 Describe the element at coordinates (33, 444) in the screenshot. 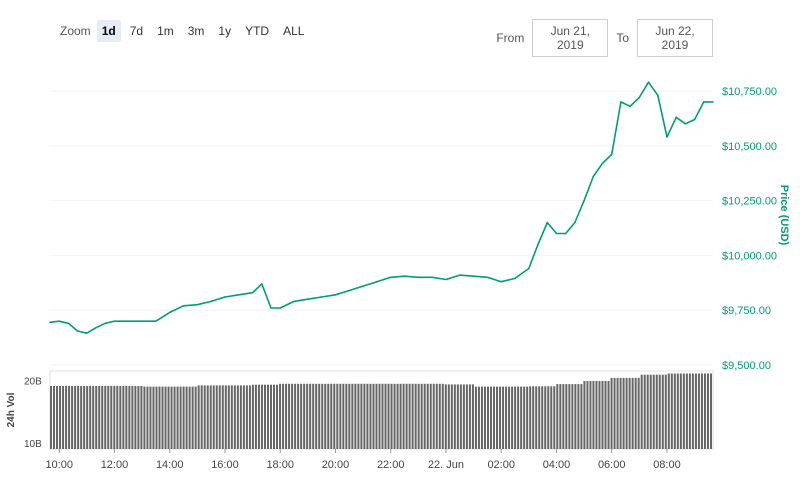

I see `volume-tick-label: 10B` at that location.